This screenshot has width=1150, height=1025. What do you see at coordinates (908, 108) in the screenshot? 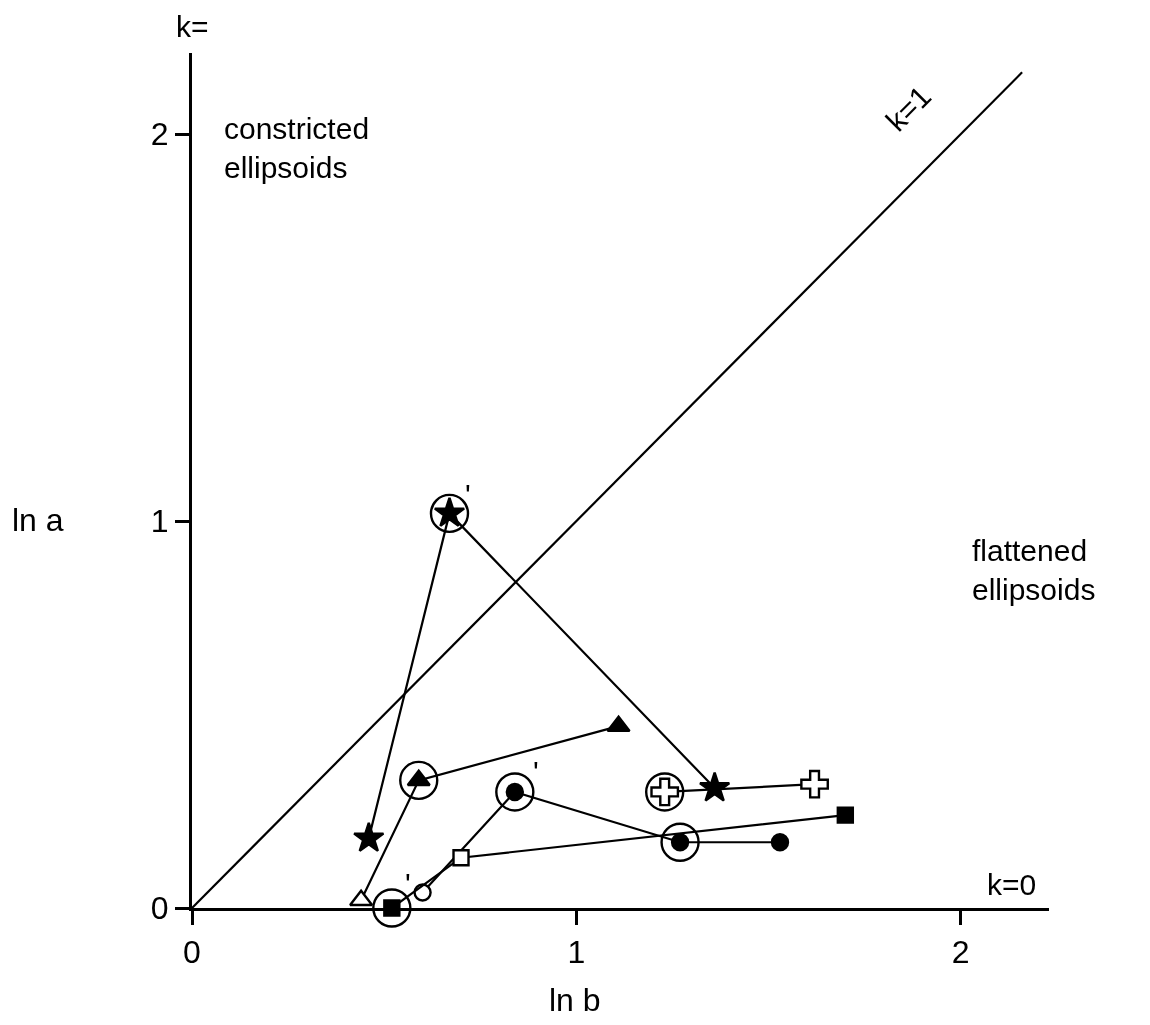
I see `text: k=1` at bounding box center [908, 108].